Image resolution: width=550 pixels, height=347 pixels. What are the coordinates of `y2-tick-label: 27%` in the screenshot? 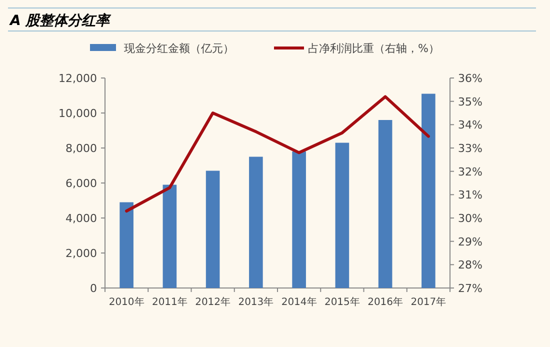 It's located at (470, 288).